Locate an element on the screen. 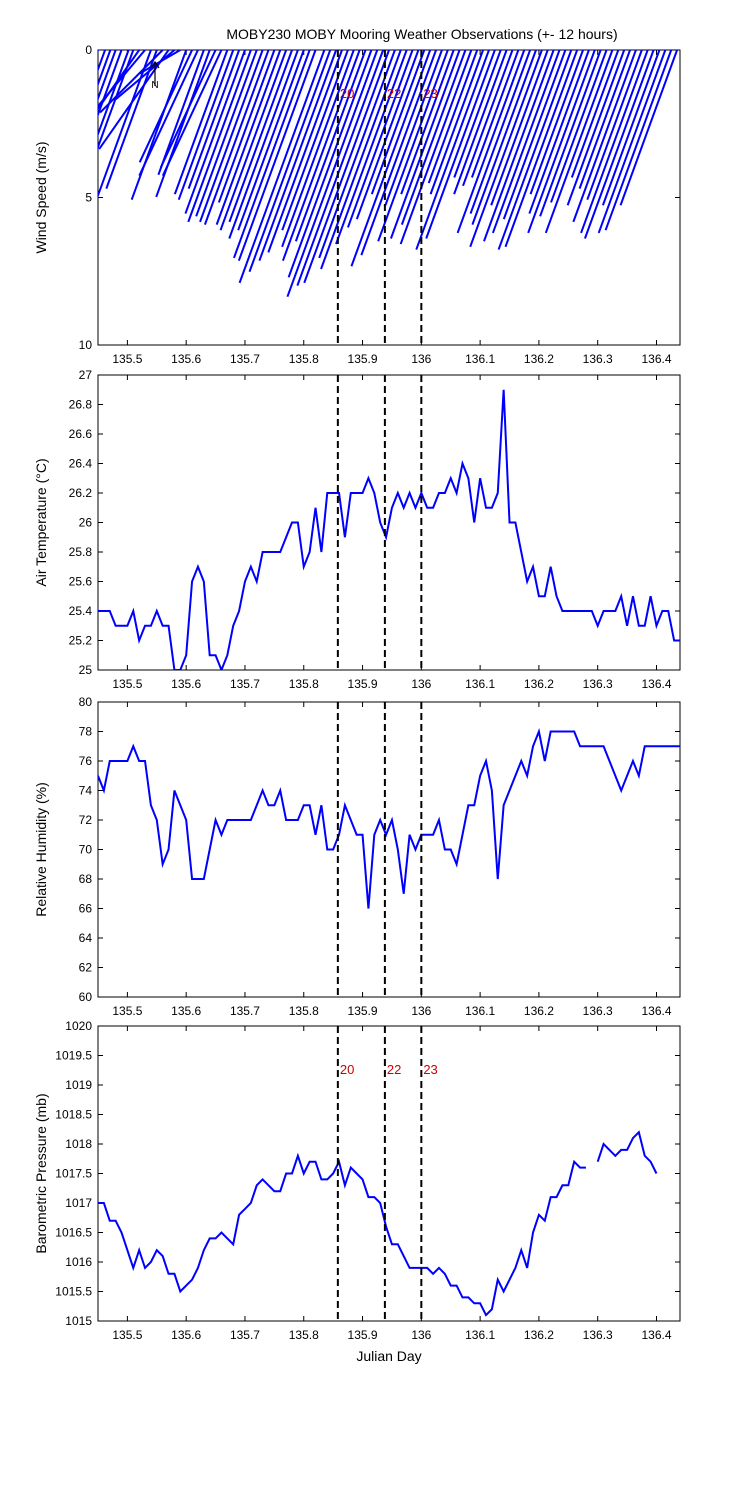  temperature-y-axis-label: Air Temperature (°C) is located at coordinates (41, 522).